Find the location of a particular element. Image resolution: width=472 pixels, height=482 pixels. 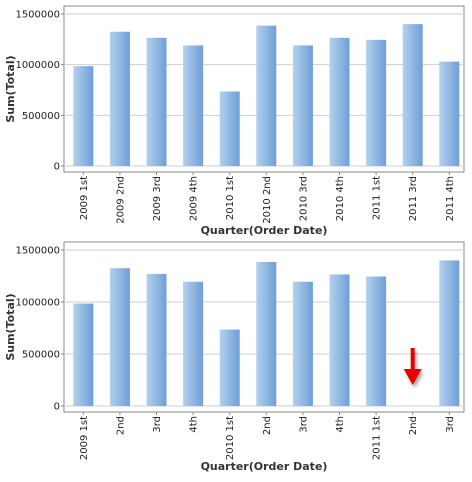

x-tick-label: 2009 3rd is located at coordinates (157, 198).